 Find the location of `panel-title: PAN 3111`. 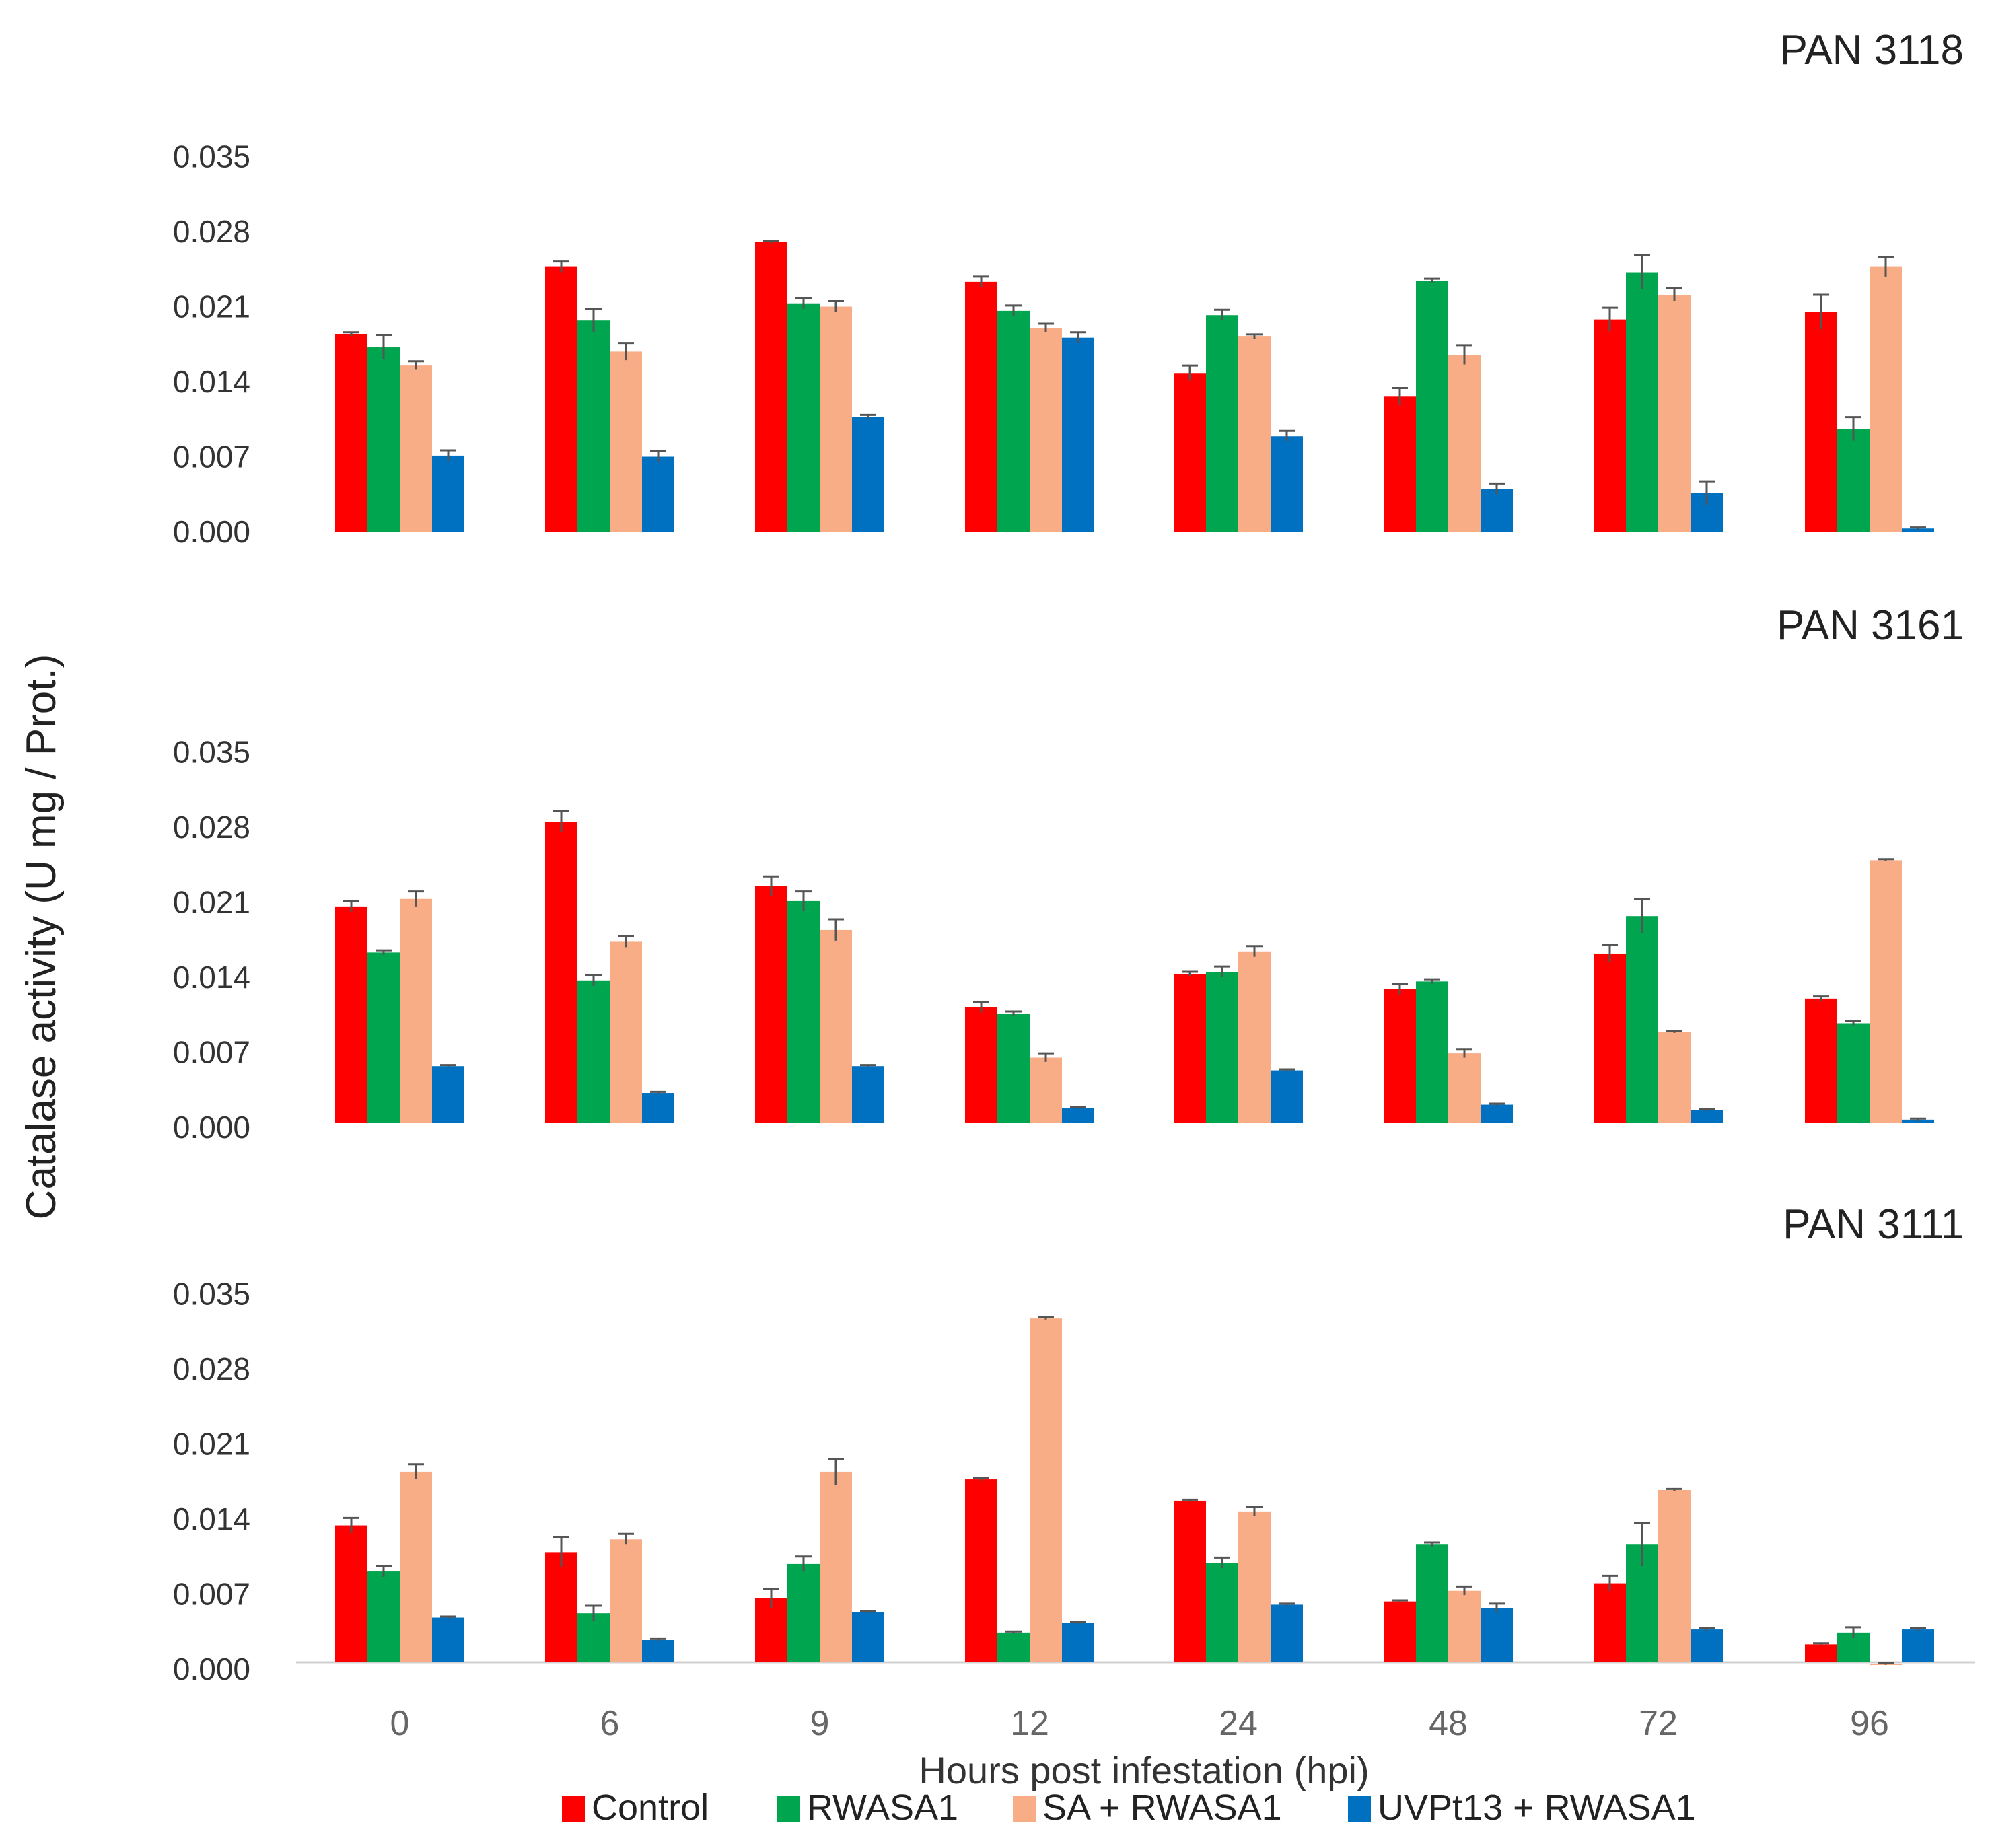

panel-title: PAN 3111 is located at coordinates (1874, 1224).